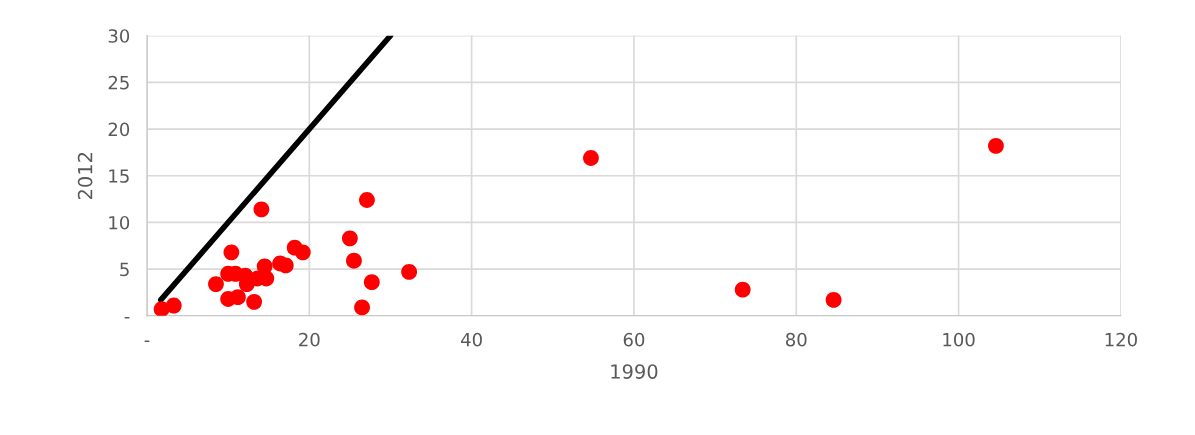 This screenshot has height=435, width=1195. I want to click on x-tick-label: 40, so click(471, 339).